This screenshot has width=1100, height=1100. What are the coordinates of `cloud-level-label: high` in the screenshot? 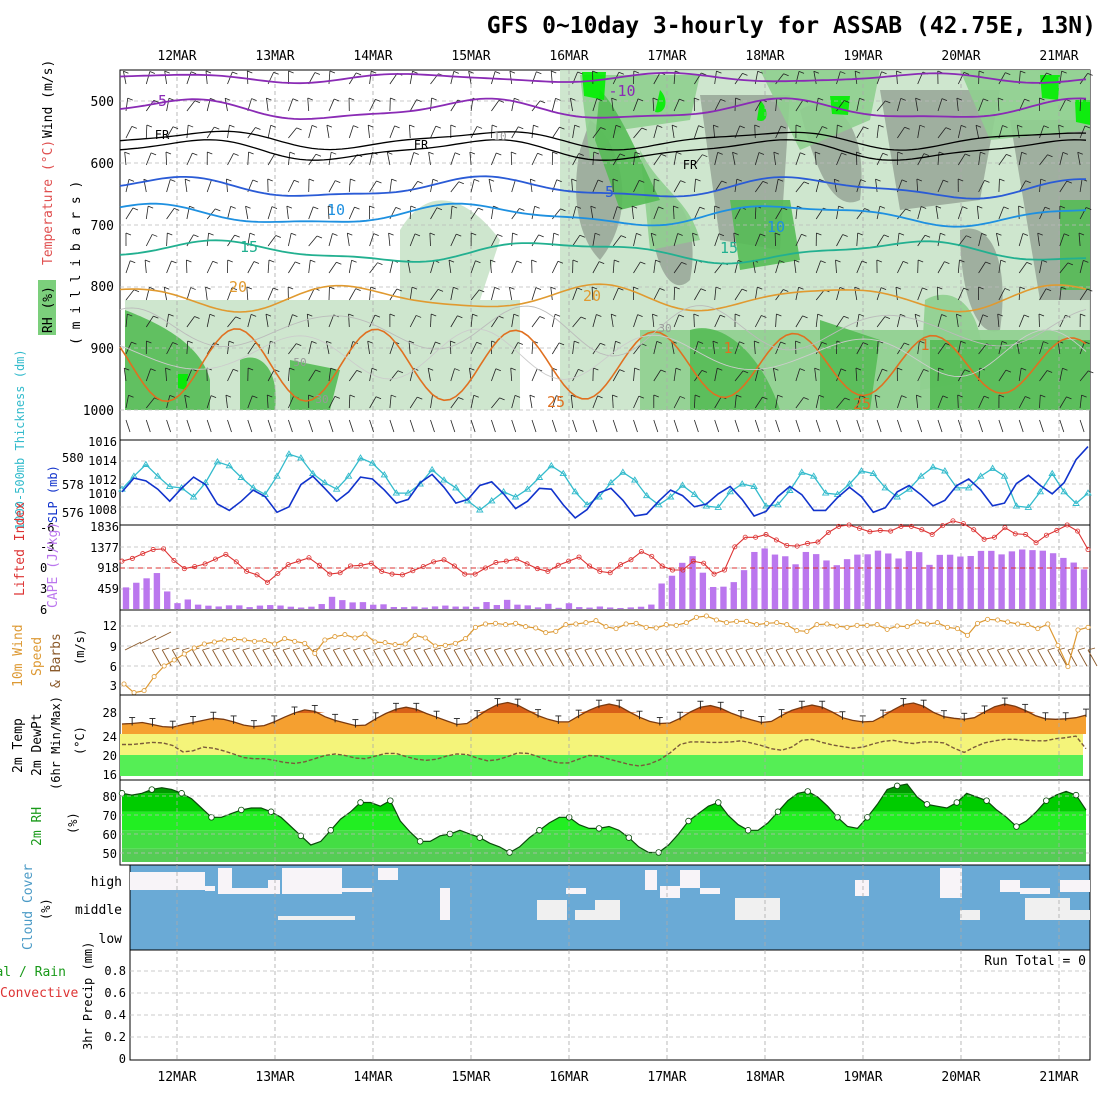 It's located at (106, 882).